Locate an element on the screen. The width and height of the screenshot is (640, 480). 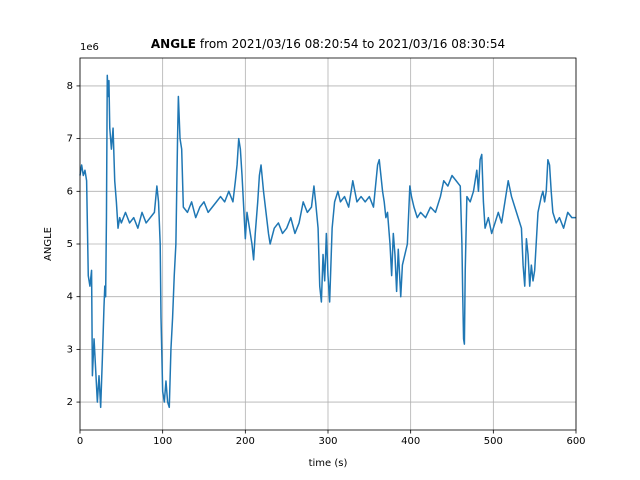
y-tick-label: 5 is located at coordinates (70, 244).